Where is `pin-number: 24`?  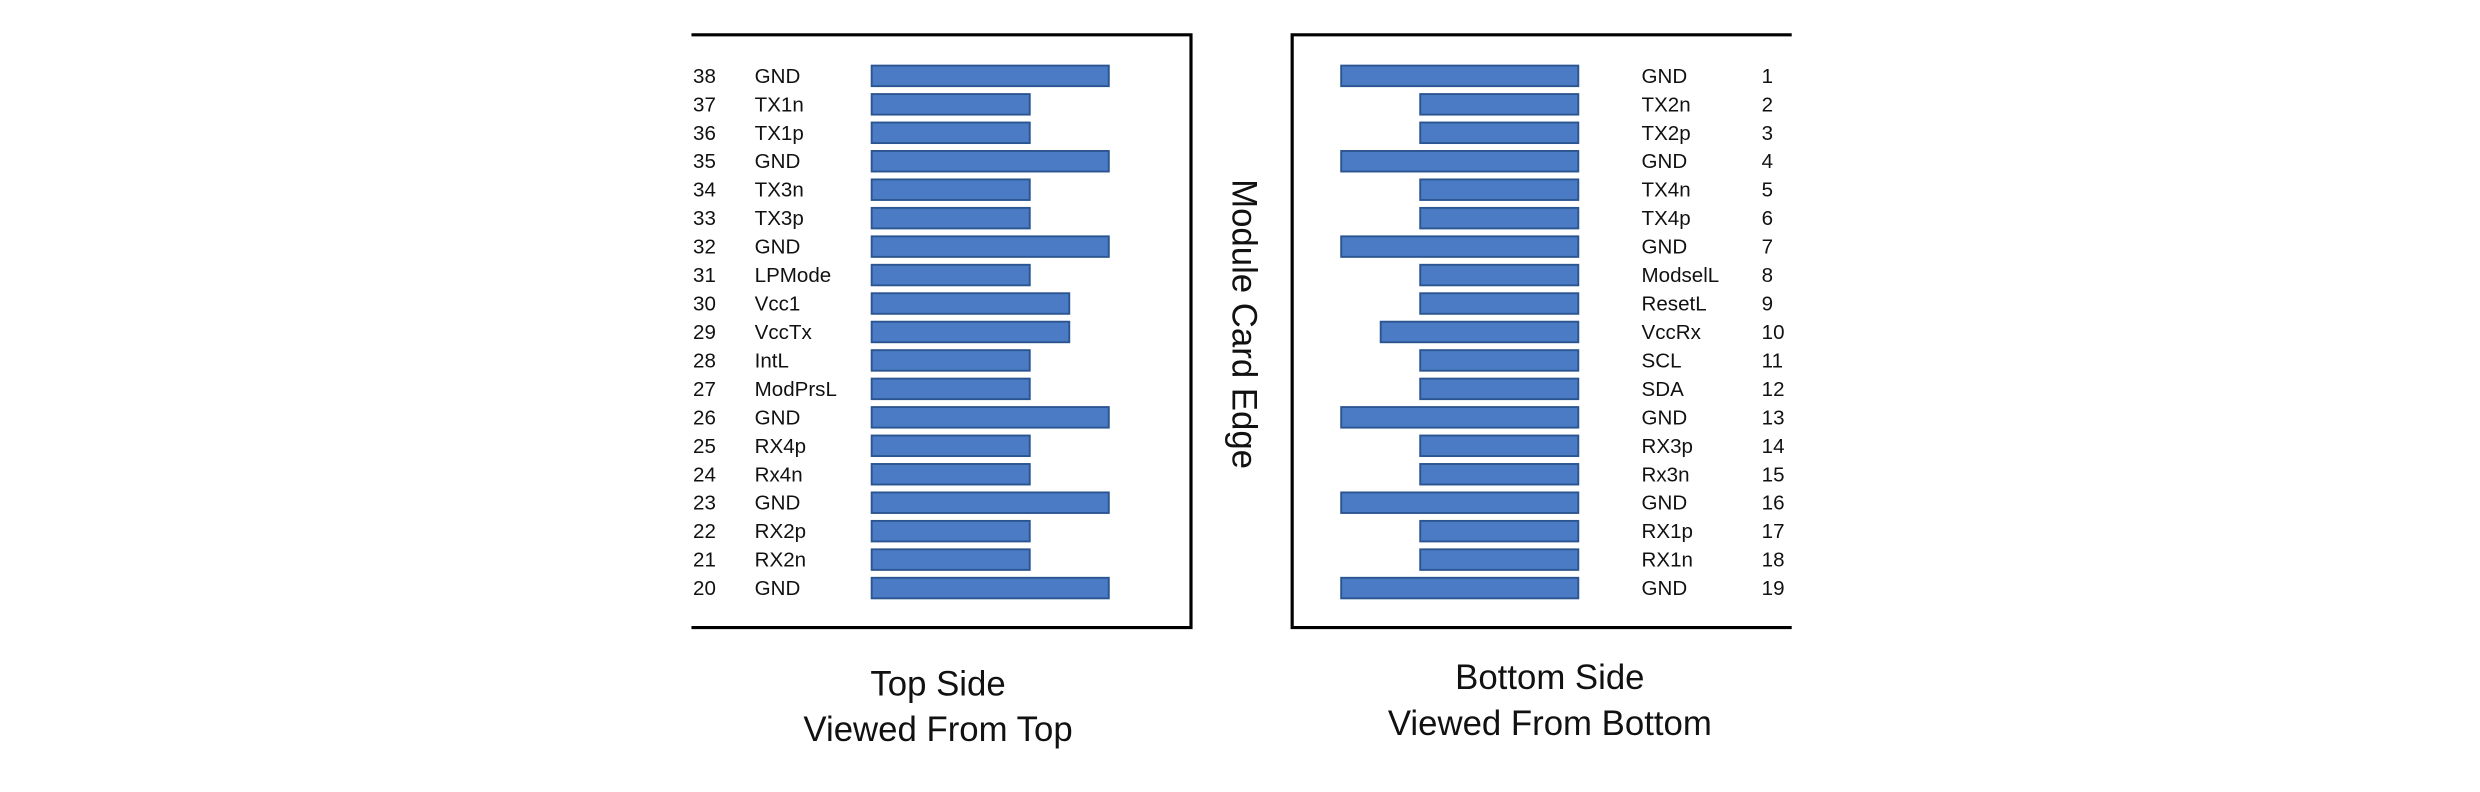 pin-number: 24 is located at coordinates (704, 474).